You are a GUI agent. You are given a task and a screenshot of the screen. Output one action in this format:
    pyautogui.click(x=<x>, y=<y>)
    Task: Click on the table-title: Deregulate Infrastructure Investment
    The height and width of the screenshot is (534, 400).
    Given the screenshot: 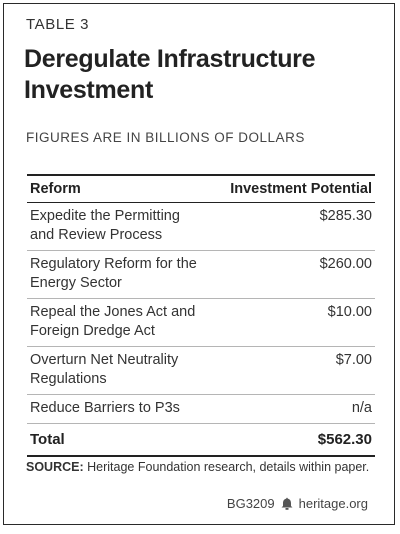 What is the action you would take?
    pyautogui.click(x=170, y=74)
    